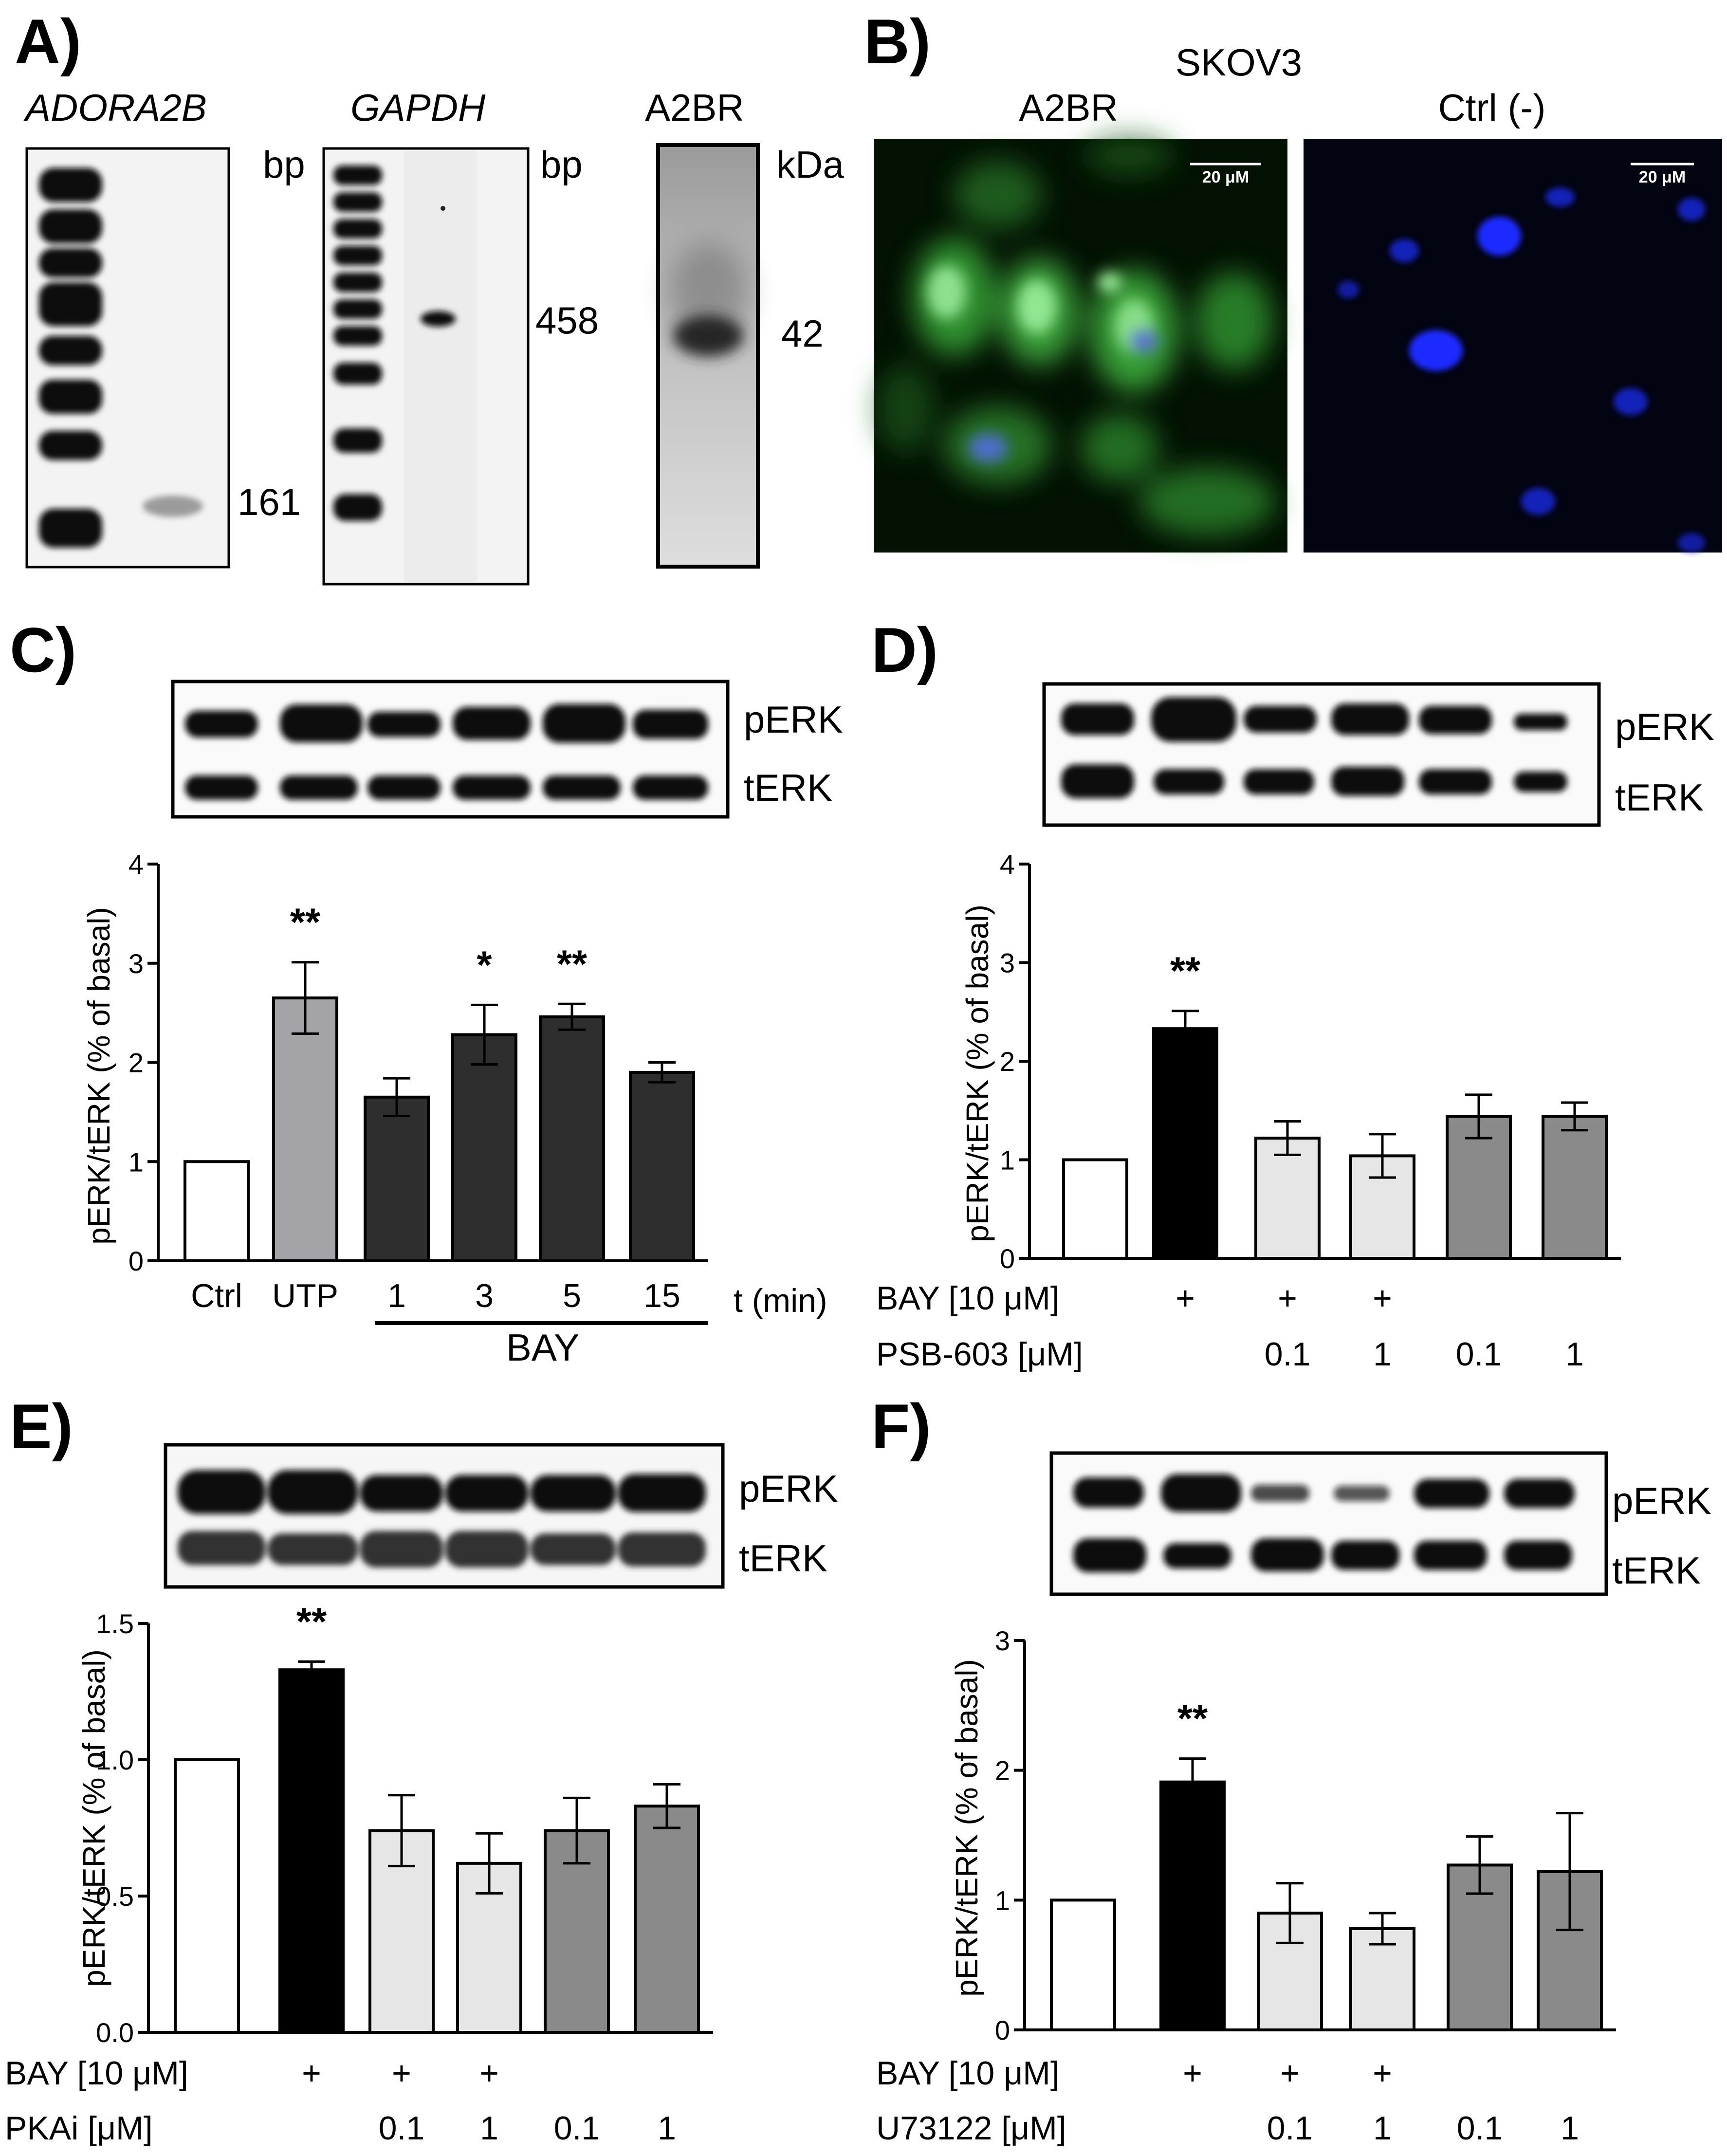 Image resolution: width=1727 pixels, height=2156 pixels. Describe the element at coordinates (396, 1295) in the screenshot. I see `x-category-label: 1` at that location.